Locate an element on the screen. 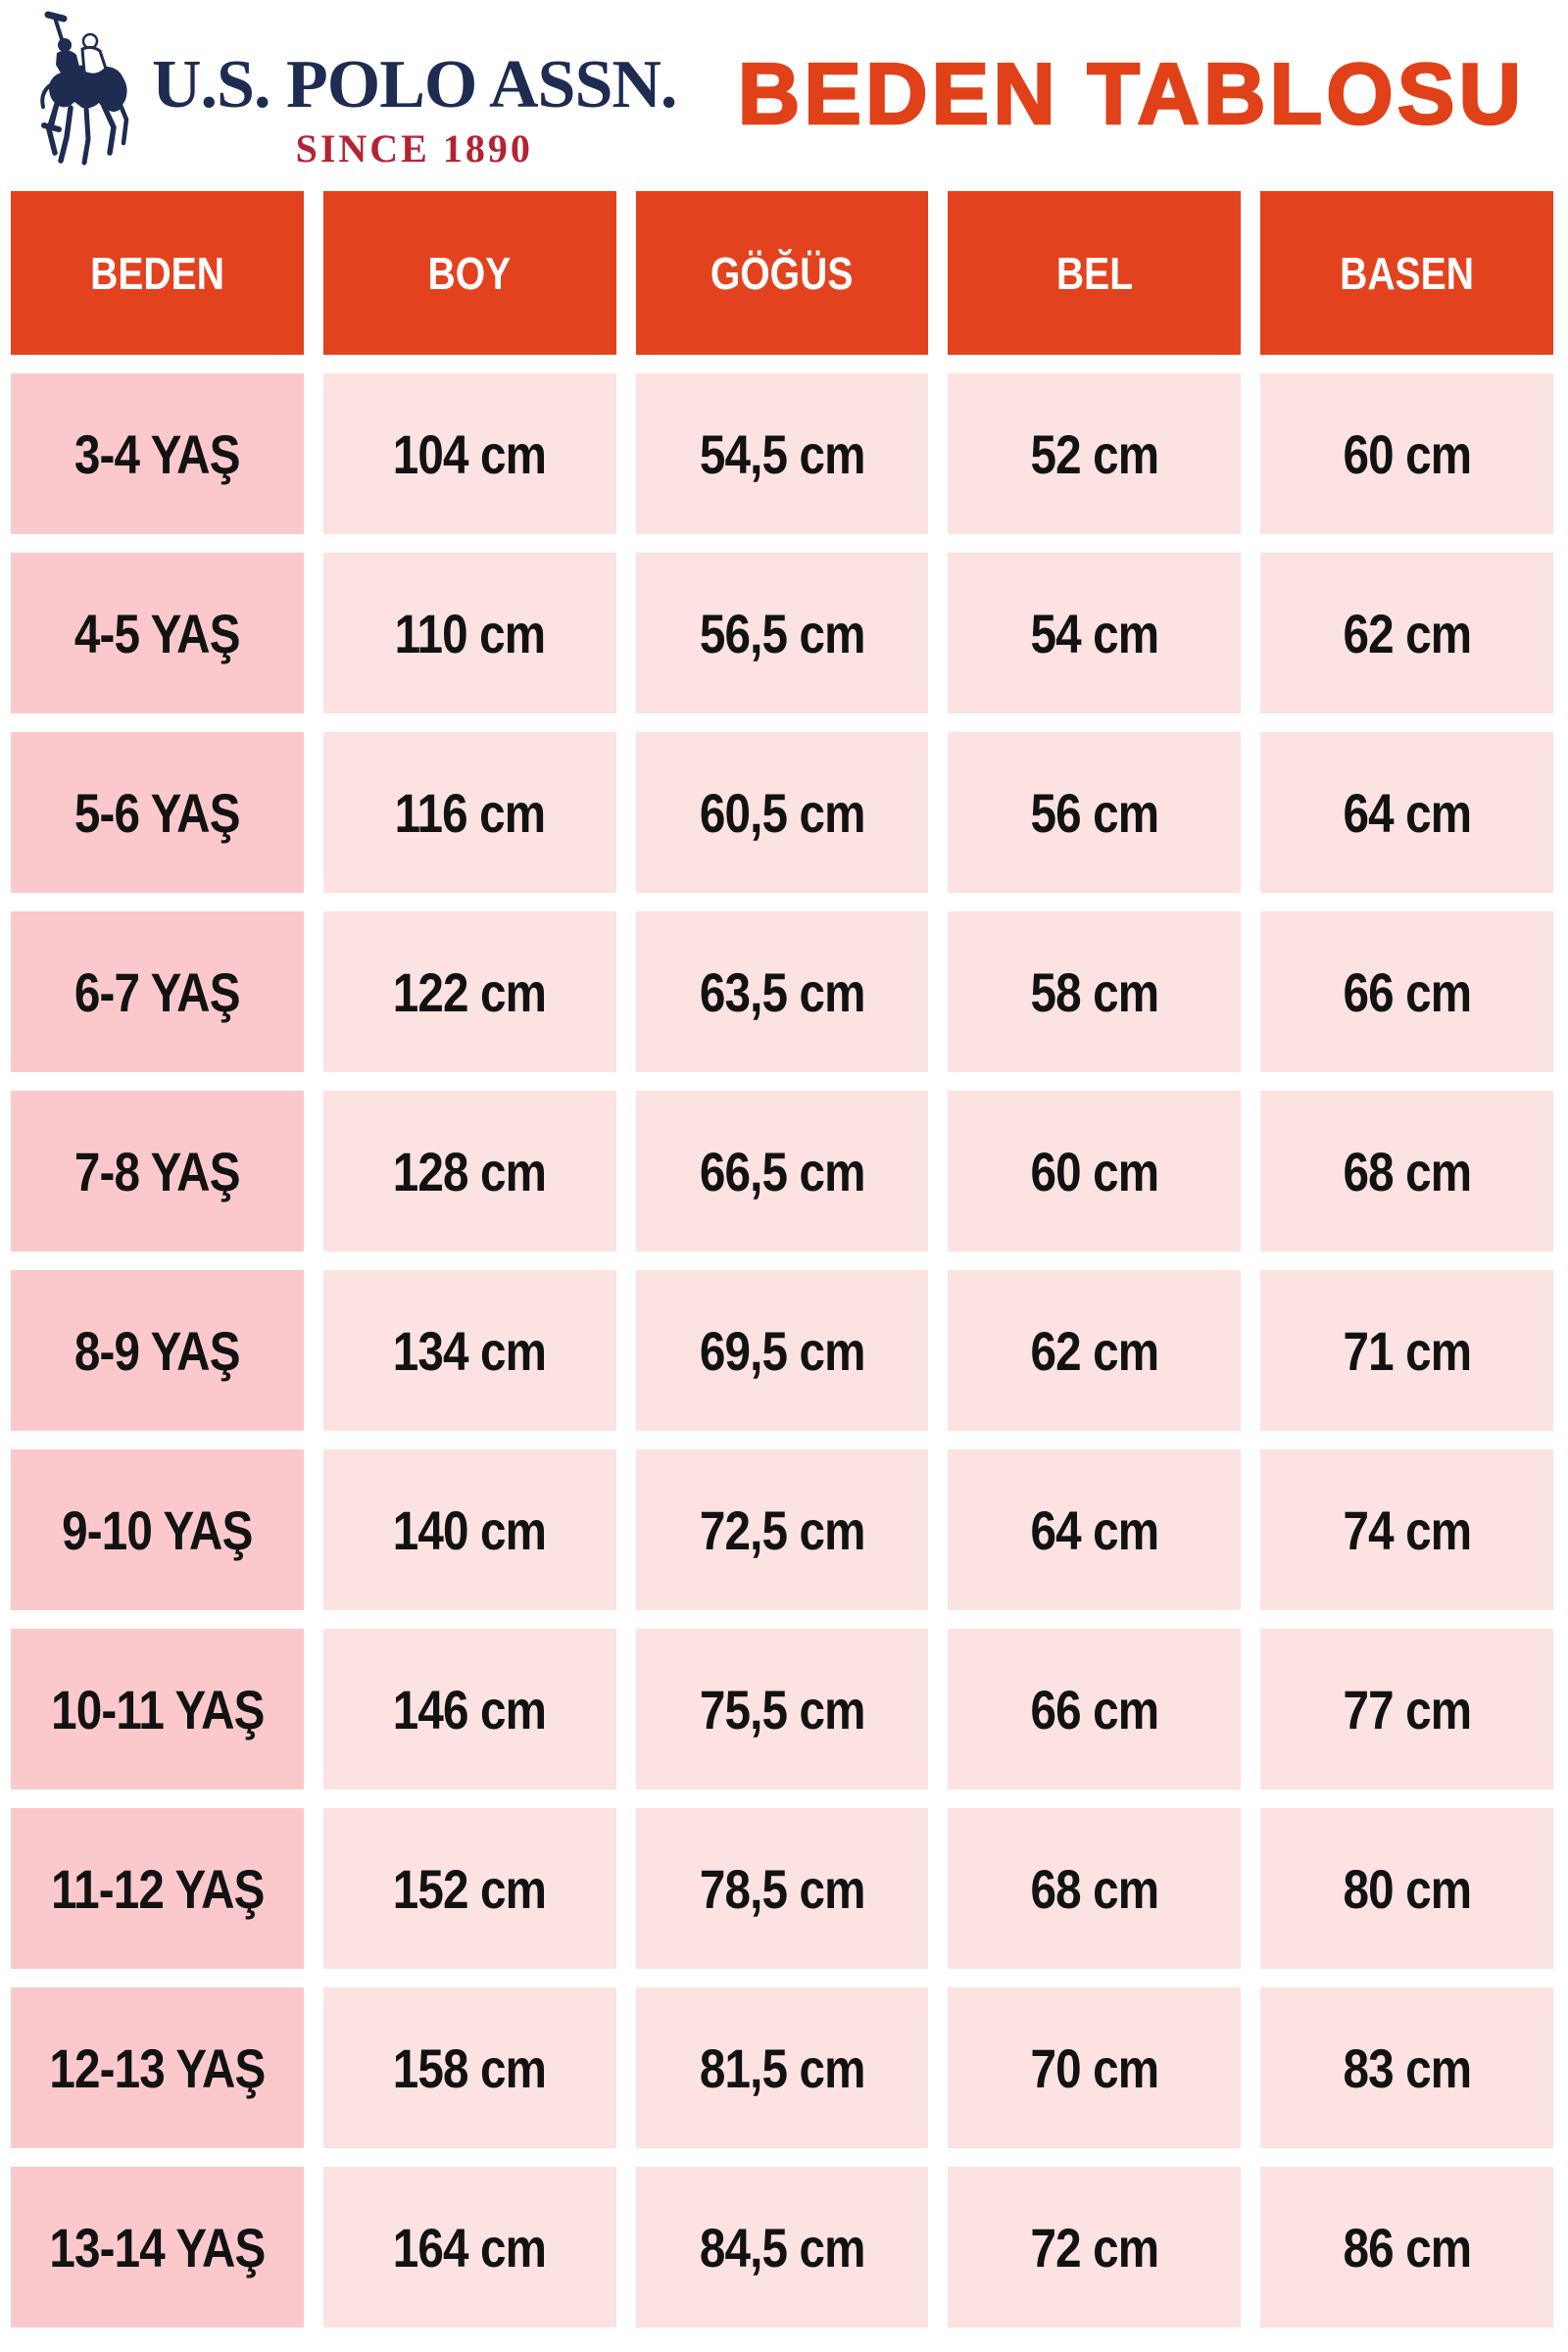  size-cell-label: 11-12 YAŞ is located at coordinates (157, 1888).